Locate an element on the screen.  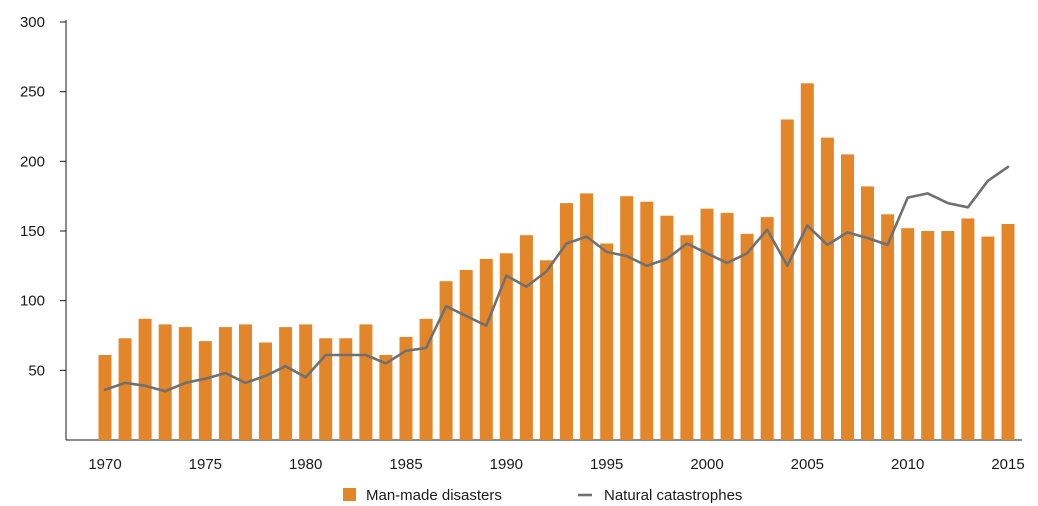
bar-1991 is located at coordinates (526, 337).